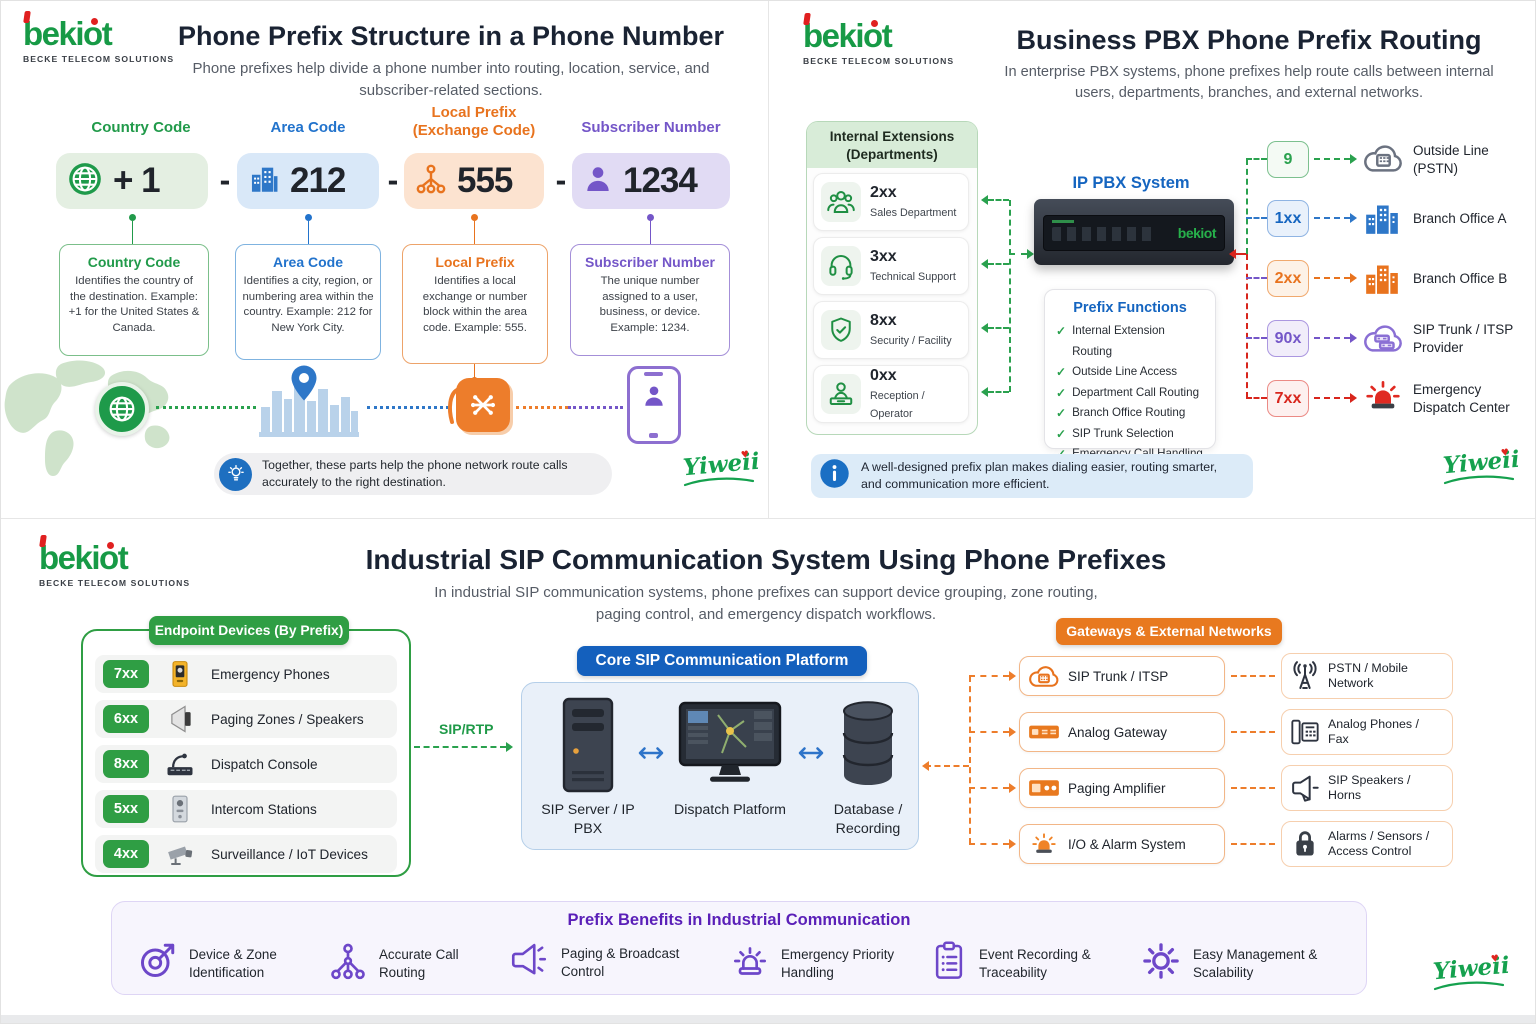  What do you see at coordinates (949, 963) in the screenshot?
I see `clipboard-icon` at bounding box center [949, 963].